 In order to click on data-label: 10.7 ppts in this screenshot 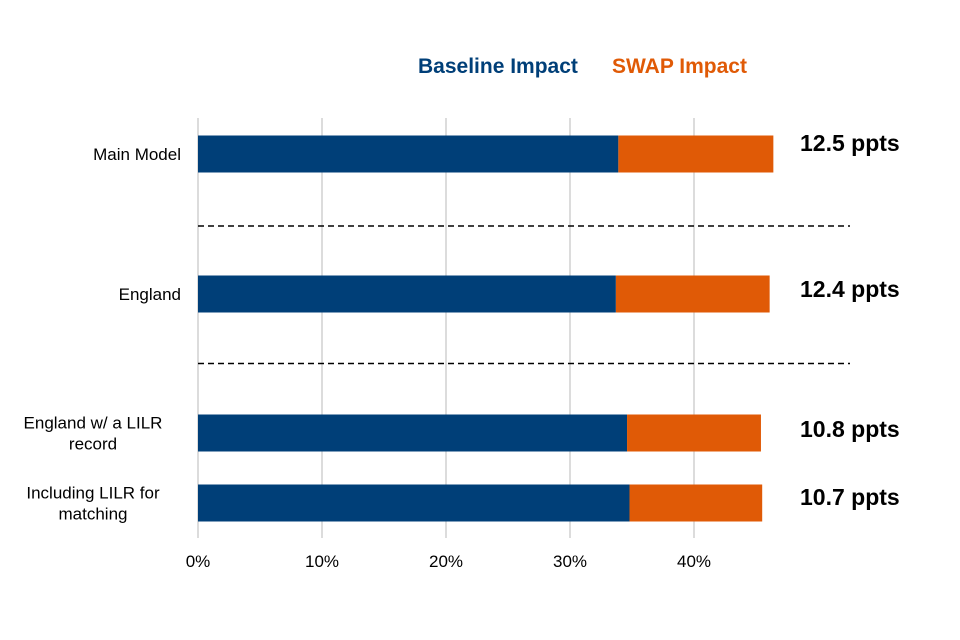, I will do `click(850, 497)`.